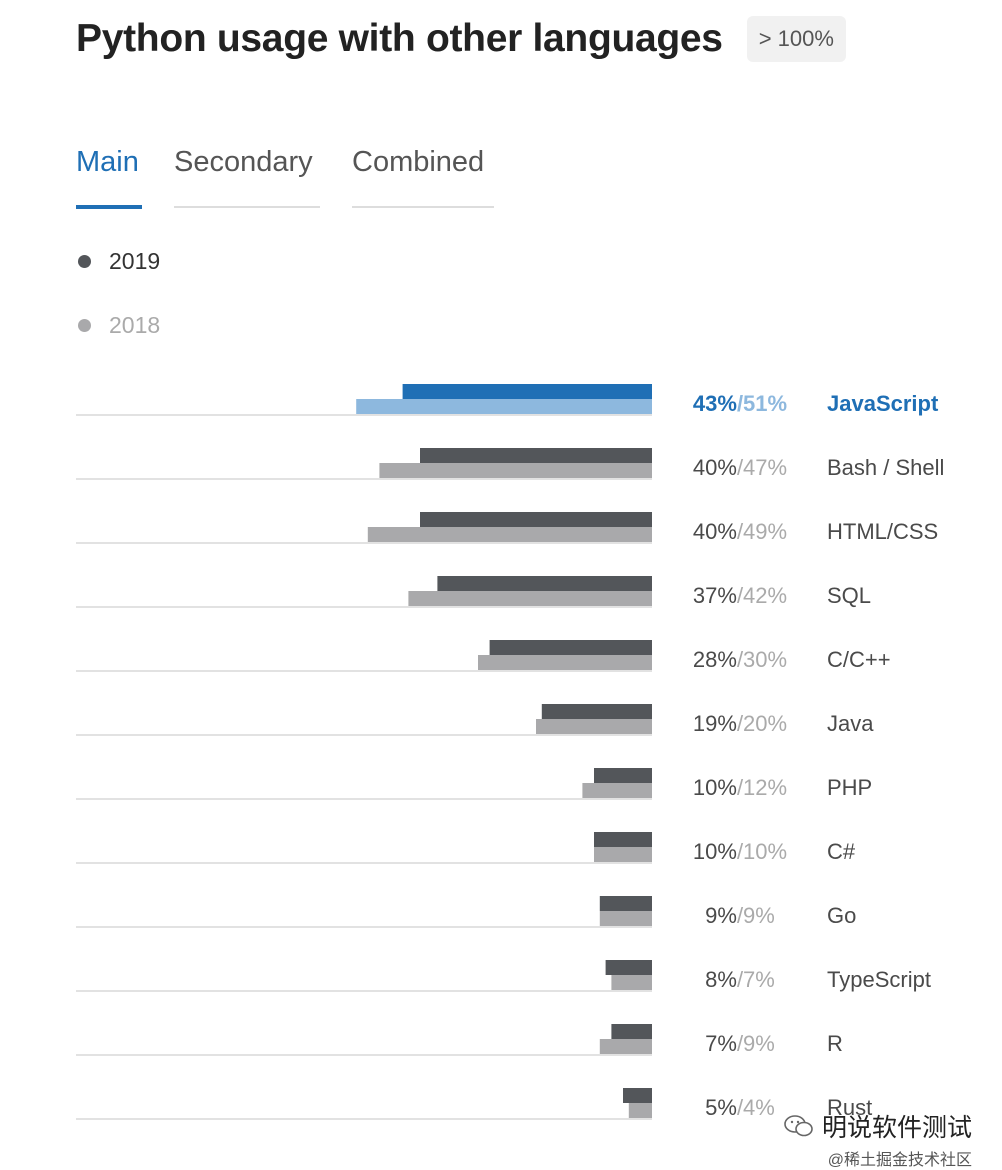 This screenshot has height=1170, width=1002. I want to click on value-label-sql: 37%/42%, so click(740, 595).